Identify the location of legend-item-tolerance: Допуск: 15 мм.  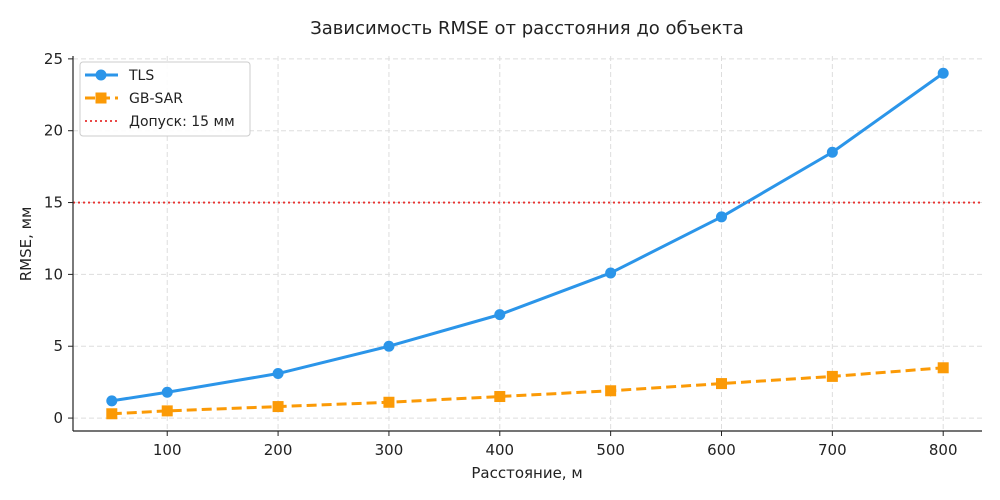
(160, 122).